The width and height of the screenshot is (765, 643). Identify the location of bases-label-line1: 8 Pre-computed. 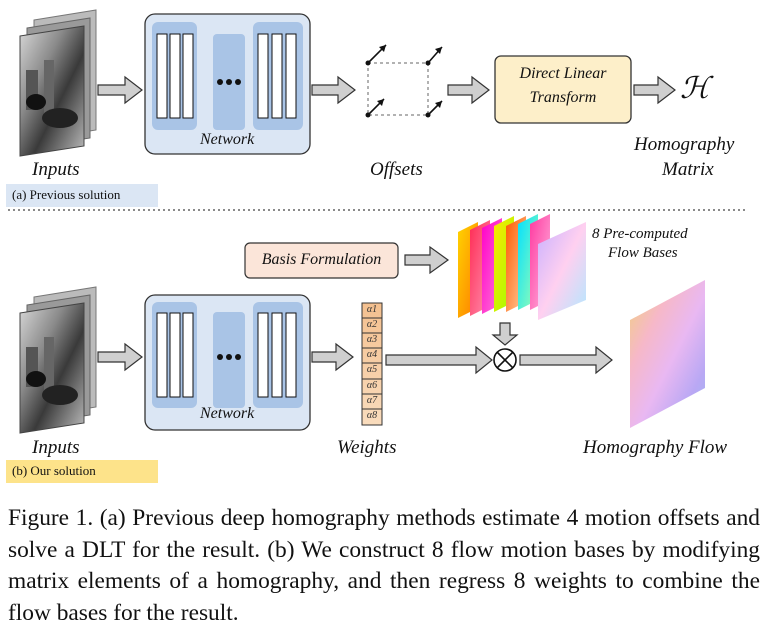
(640, 234).